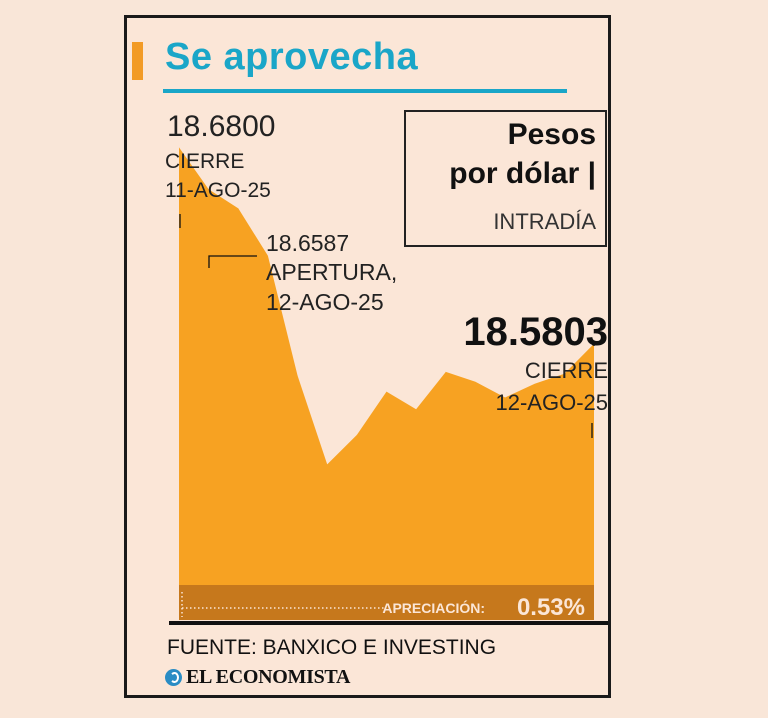  Describe the element at coordinates (173, 677) in the screenshot. I see `brand-icon` at that location.